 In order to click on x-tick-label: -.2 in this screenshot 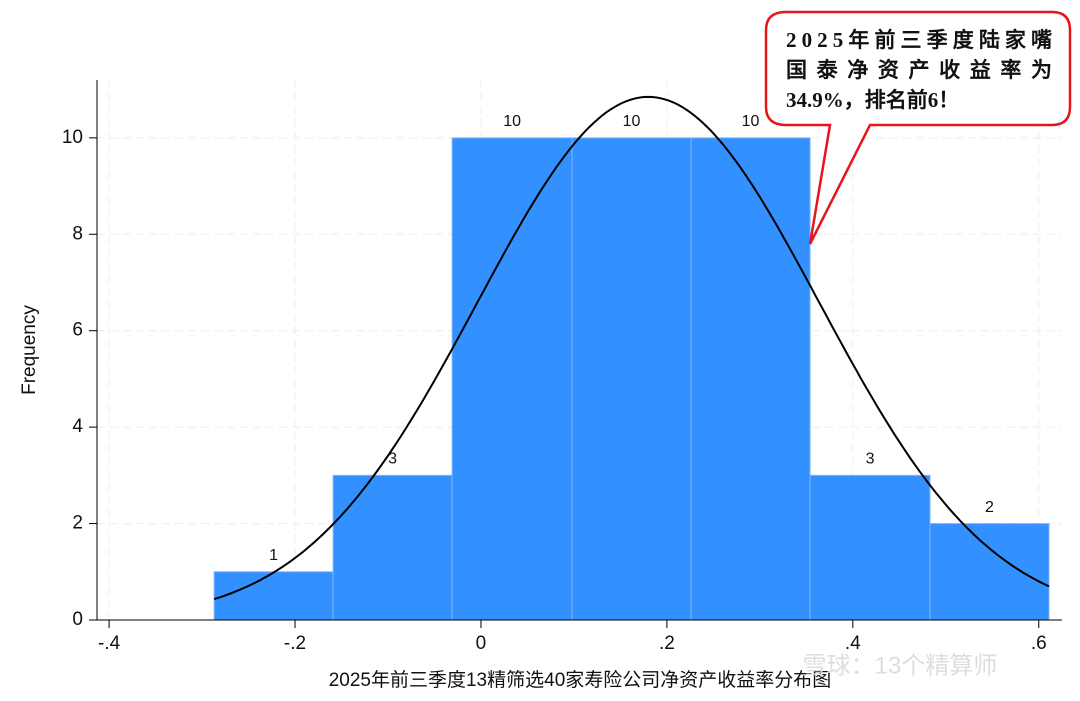, I will do `click(295, 643)`.